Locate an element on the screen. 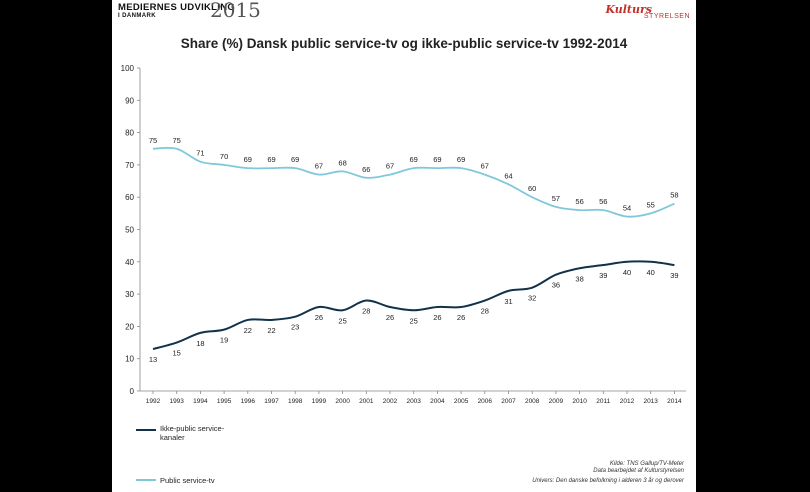  legend-label-ikke-line1: Ikke-public service- is located at coordinates (192, 428).